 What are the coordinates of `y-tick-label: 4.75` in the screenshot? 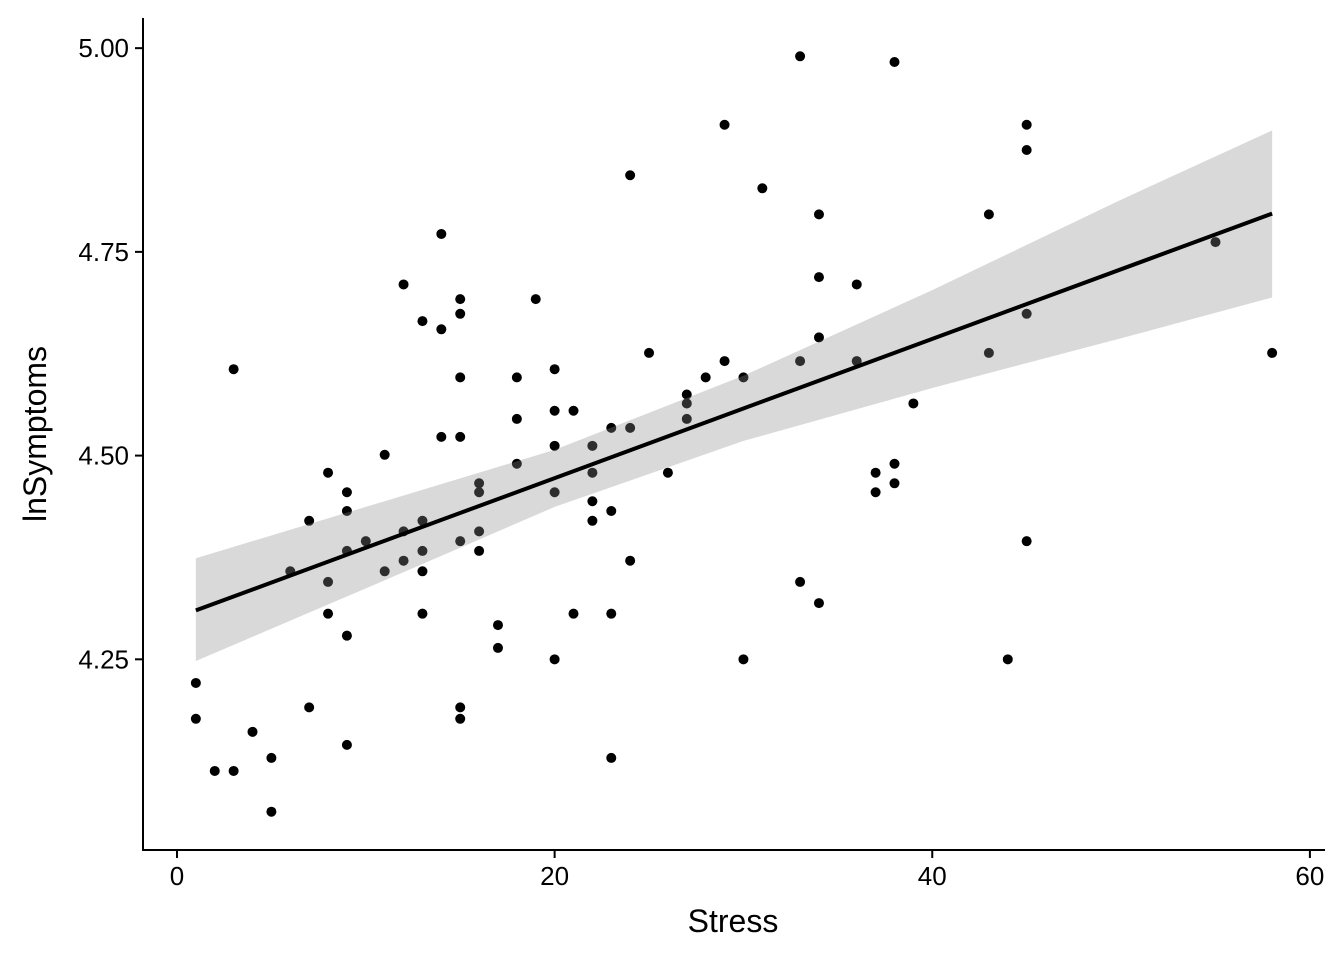 It's located at (103, 252).